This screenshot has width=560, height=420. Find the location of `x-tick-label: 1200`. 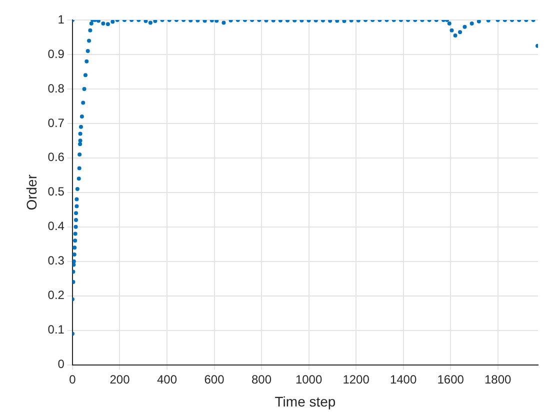

x-tick-label: 1200 is located at coordinates (356, 379).